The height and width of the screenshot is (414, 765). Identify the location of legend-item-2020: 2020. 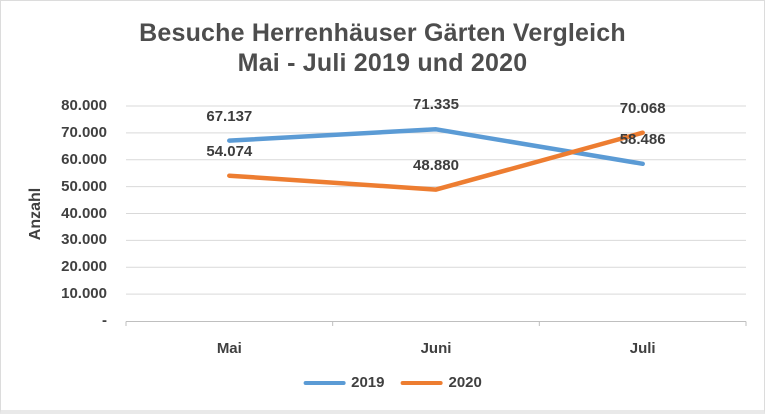
(441, 382).